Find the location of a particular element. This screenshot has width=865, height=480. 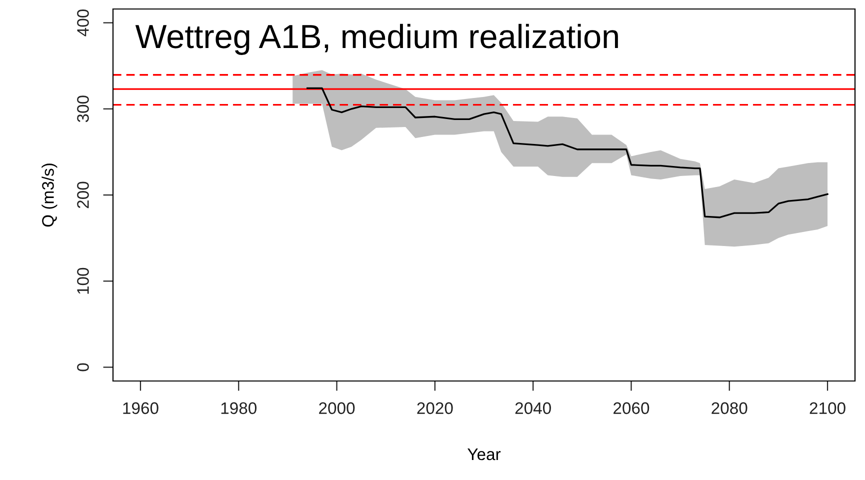

y-tick-label: 100 is located at coordinates (83, 281).